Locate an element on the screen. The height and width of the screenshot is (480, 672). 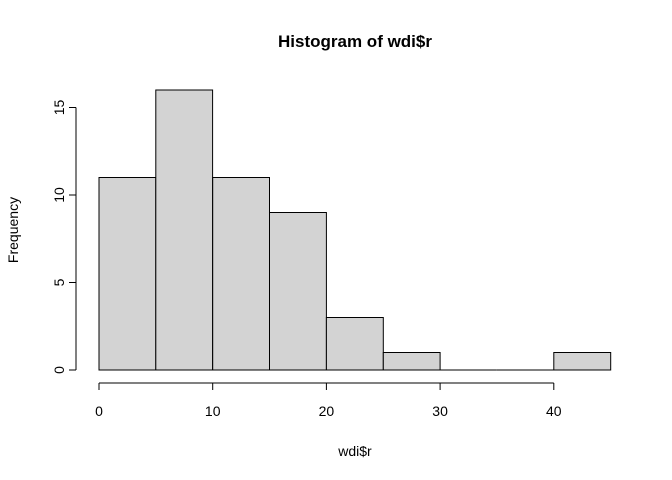
chart-title: Histogram of wdi$r is located at coordinates (355, 41).